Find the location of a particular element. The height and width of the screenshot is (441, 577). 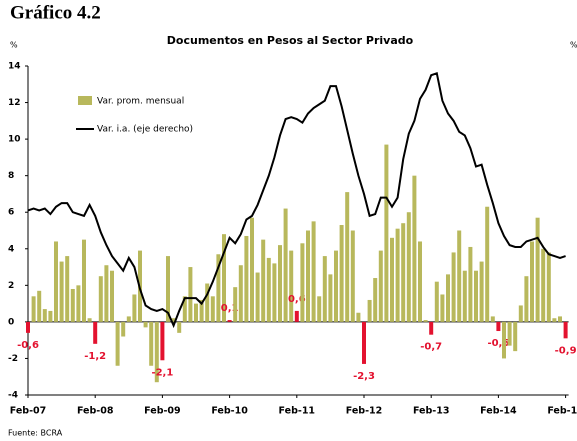

x-tick-label: Feb-09 is located at coordinates (162, 411).